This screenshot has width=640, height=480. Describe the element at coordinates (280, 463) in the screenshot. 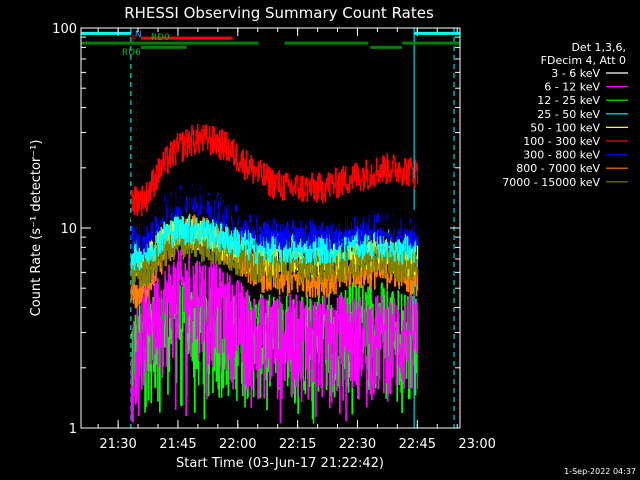

I see `x-axis-label: Start Time (03-Jun-17 21:22:42)` at that location.